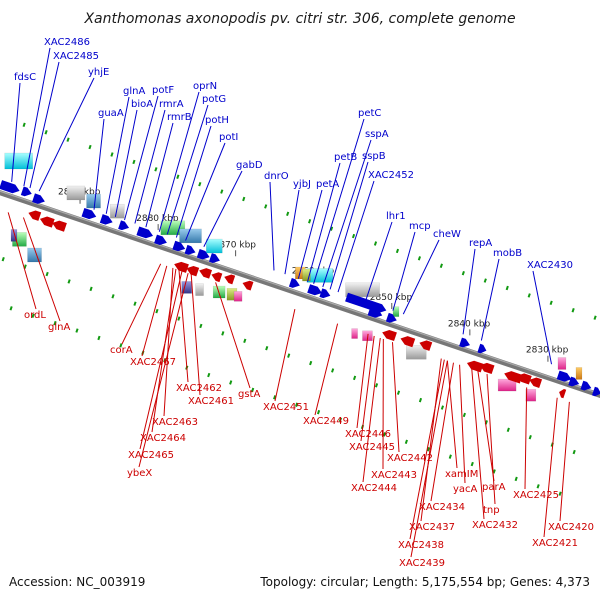 The height and width of the screenshot is (600, 600). I want to click on reverse-gene-label: glnA, so click(59, 327).